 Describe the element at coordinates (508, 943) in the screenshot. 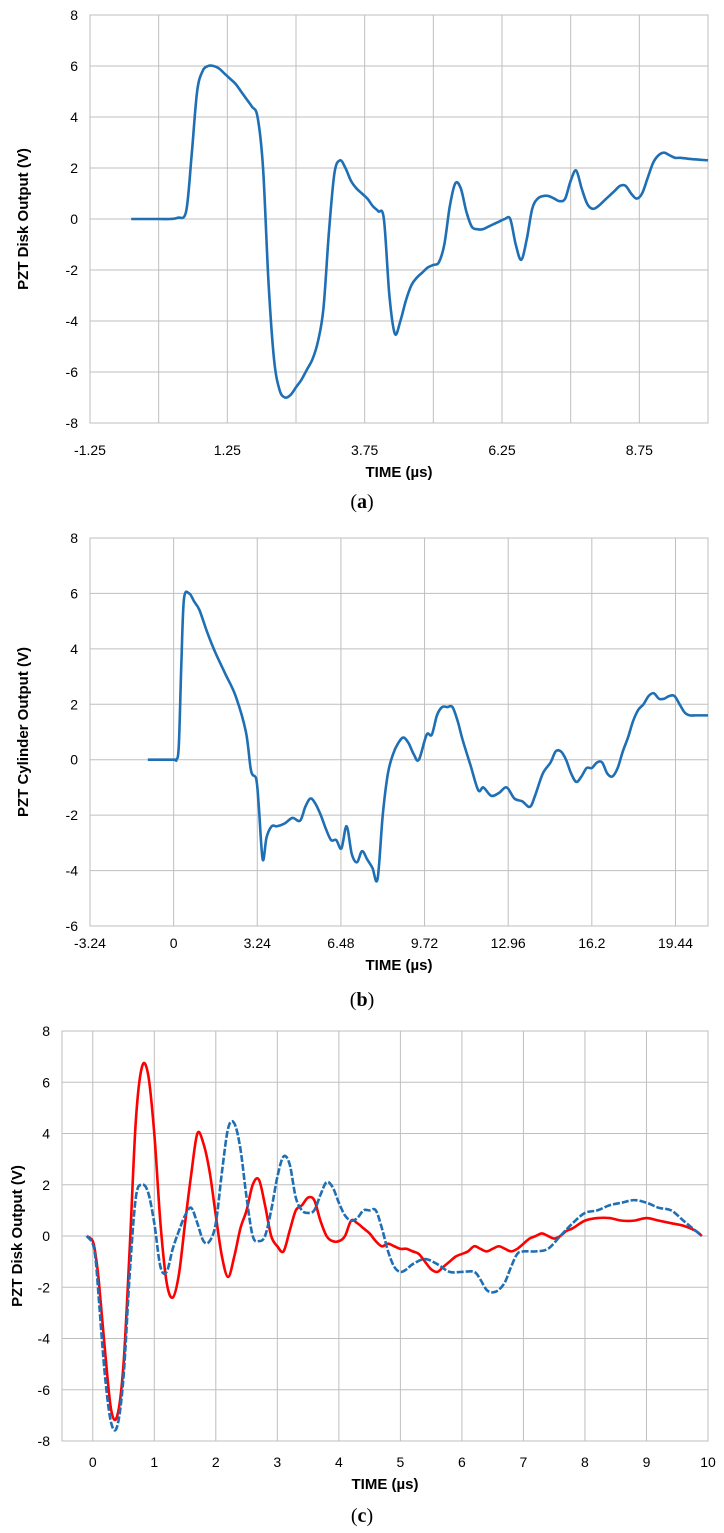

I see `x-tick-label: 12.96` at that location.